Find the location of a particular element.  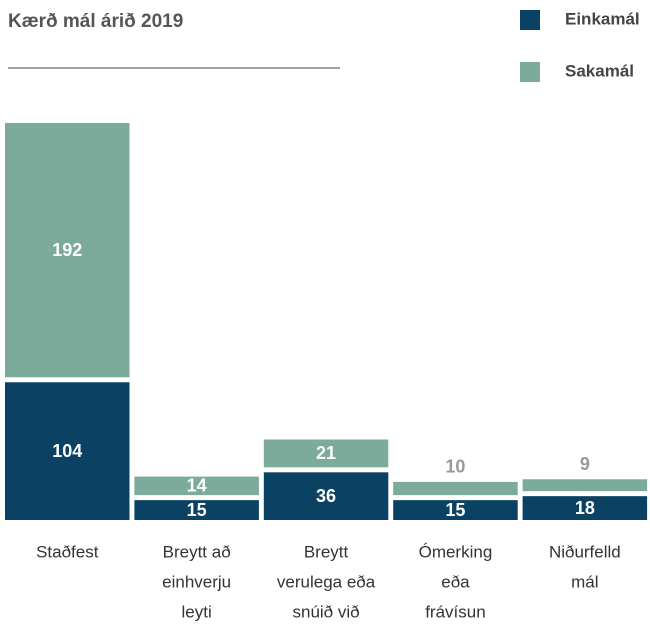

data-label: 192 is located at coordinates (67, 250).